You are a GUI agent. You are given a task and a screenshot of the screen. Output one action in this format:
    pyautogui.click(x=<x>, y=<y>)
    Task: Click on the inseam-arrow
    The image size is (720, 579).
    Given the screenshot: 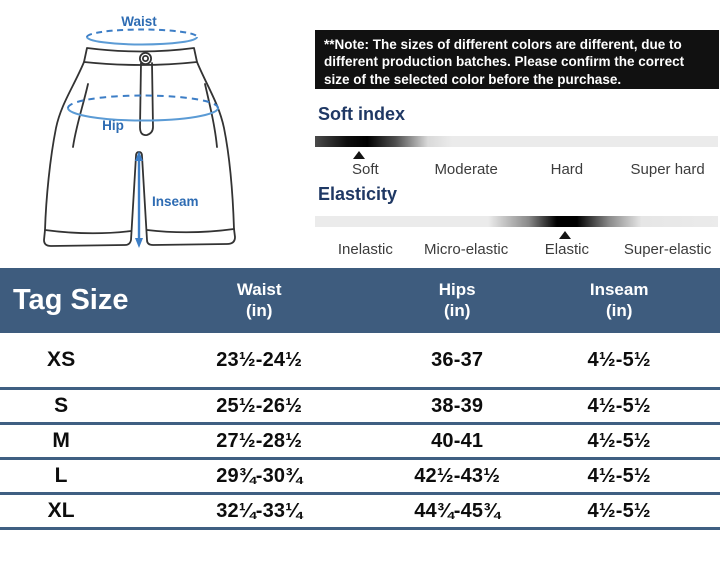 What is the action you would take?
    pyautogui.click(x=139, y=199)
    